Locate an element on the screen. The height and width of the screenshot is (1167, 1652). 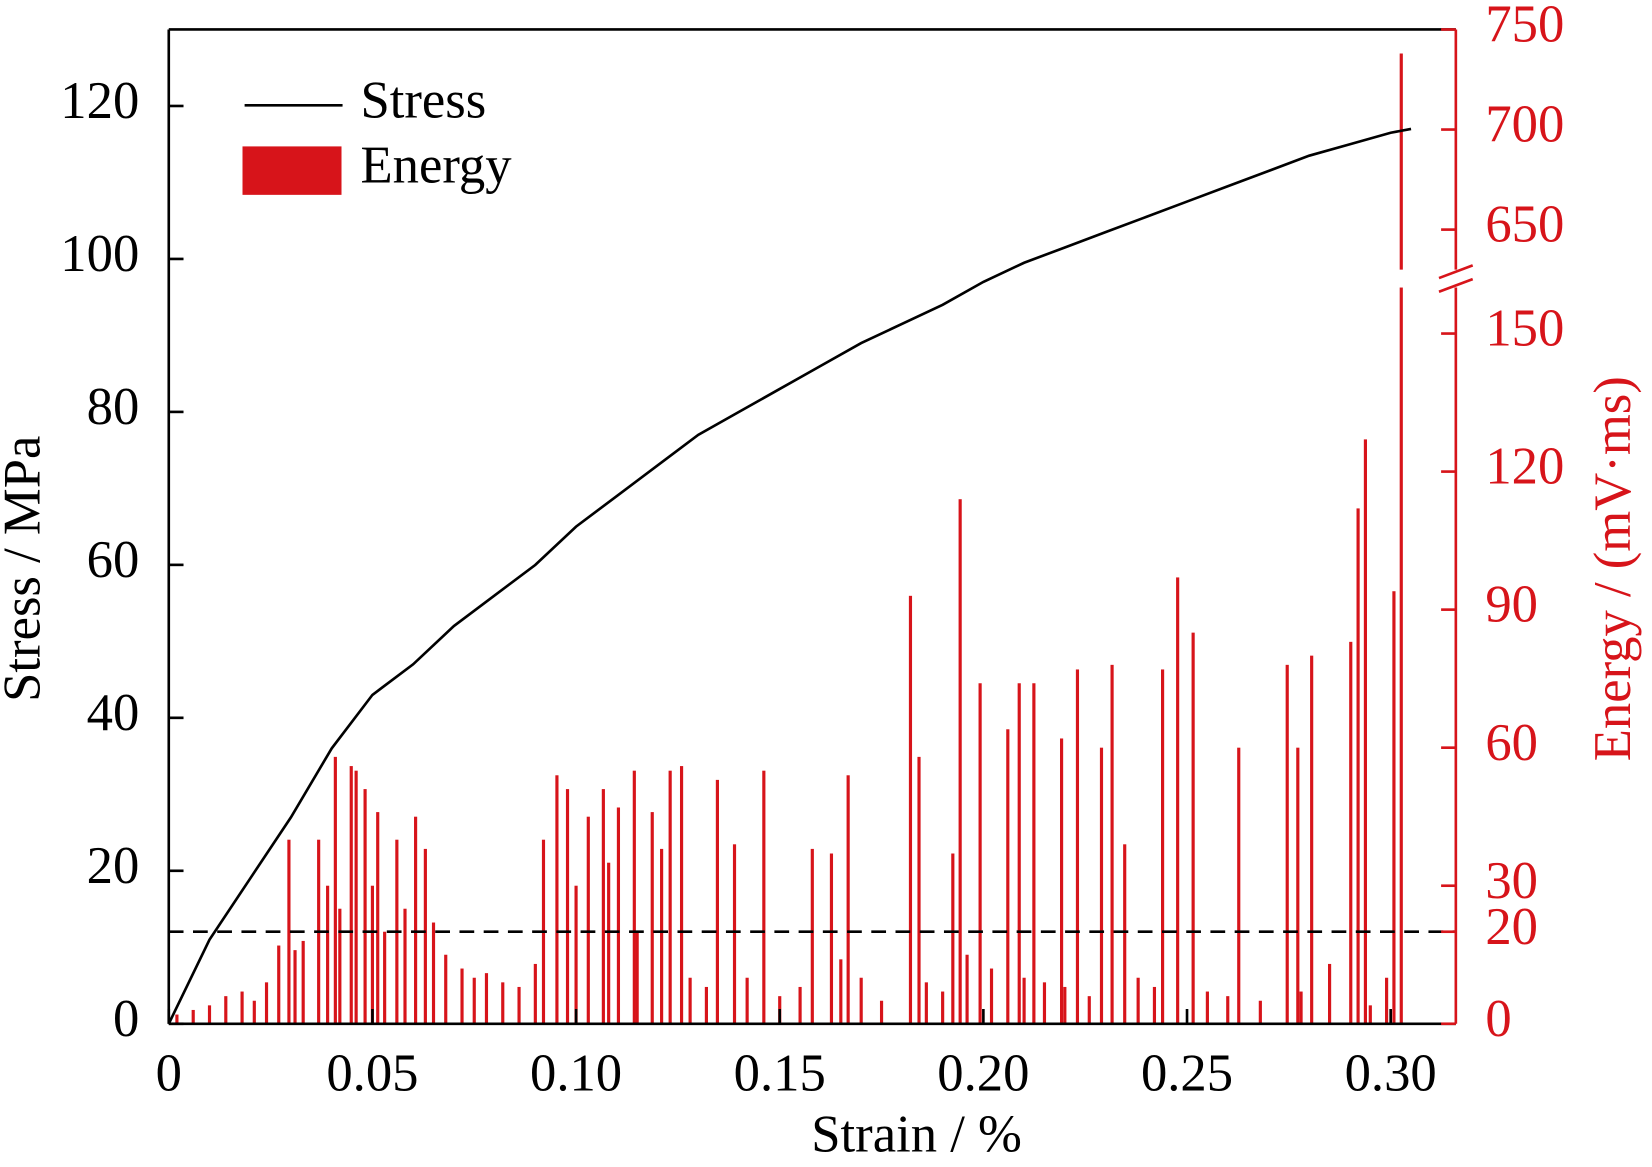
x-tick-label: 0.05 is located at coordinates (372, 1074).